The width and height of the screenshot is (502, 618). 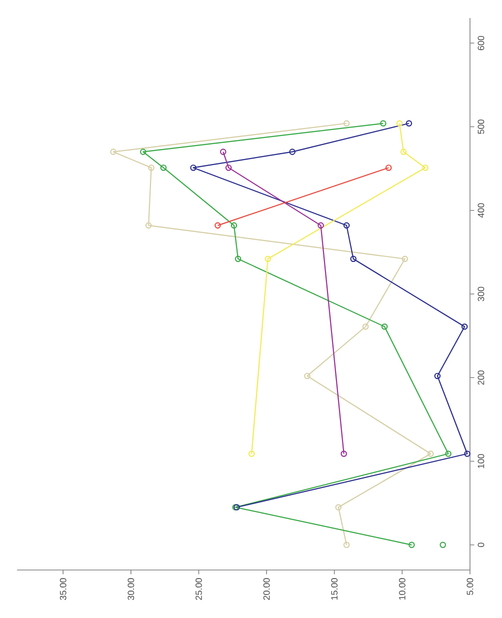 What do you see at coordinates (470, 586) in the screenshot?
I see `x-tick-label: 5.00` at bounding box center [470, 586].